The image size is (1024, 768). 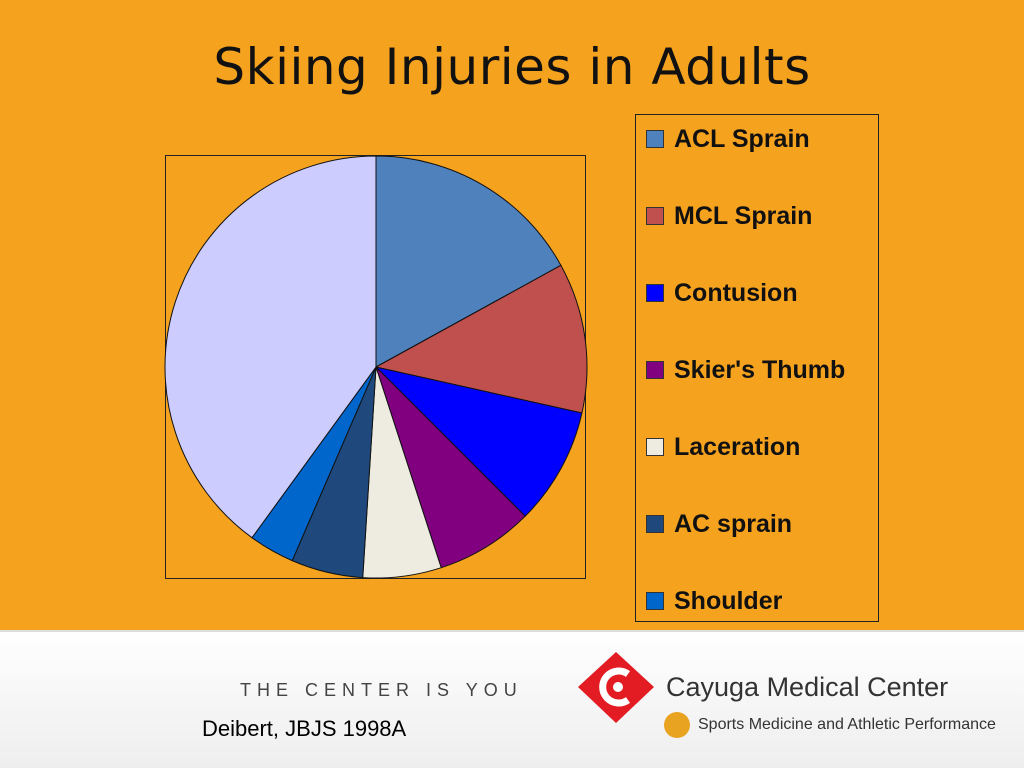 I want to click on citation: Deibert, JBJS 1998A, so click(x=304, y=728).